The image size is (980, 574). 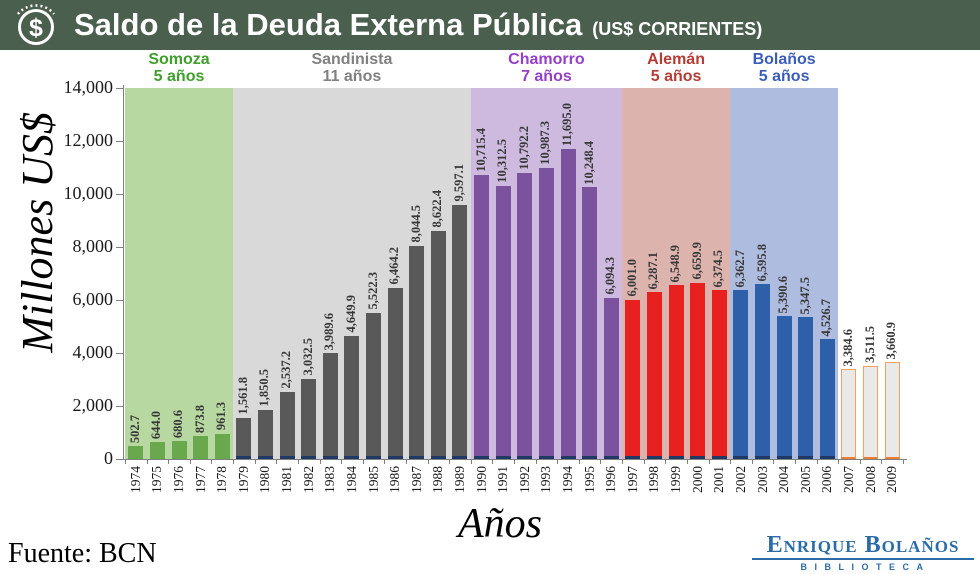 I want to click on x-tick-label-2003: 2003, so click(x=762, y=479).